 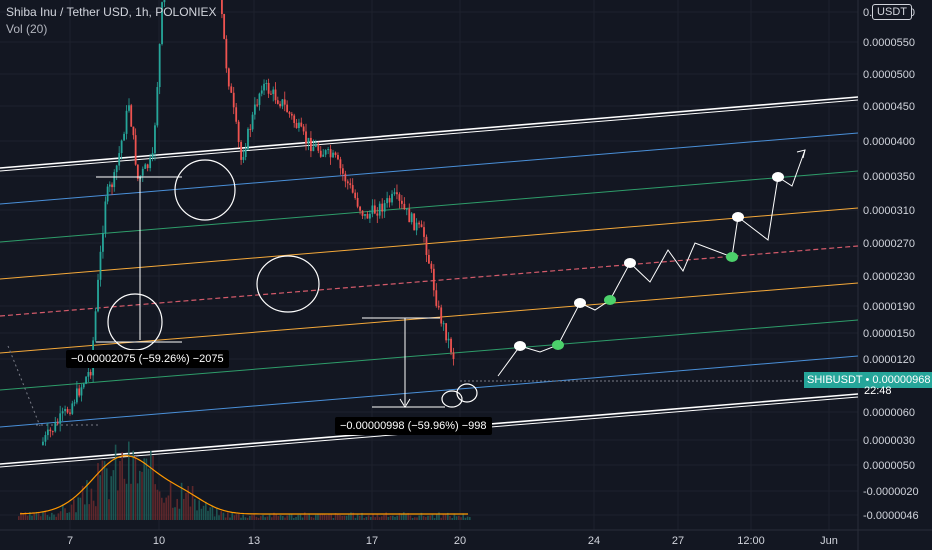 I want to click on price-tick-label: -0.0000020, so click(x=891, y=492).